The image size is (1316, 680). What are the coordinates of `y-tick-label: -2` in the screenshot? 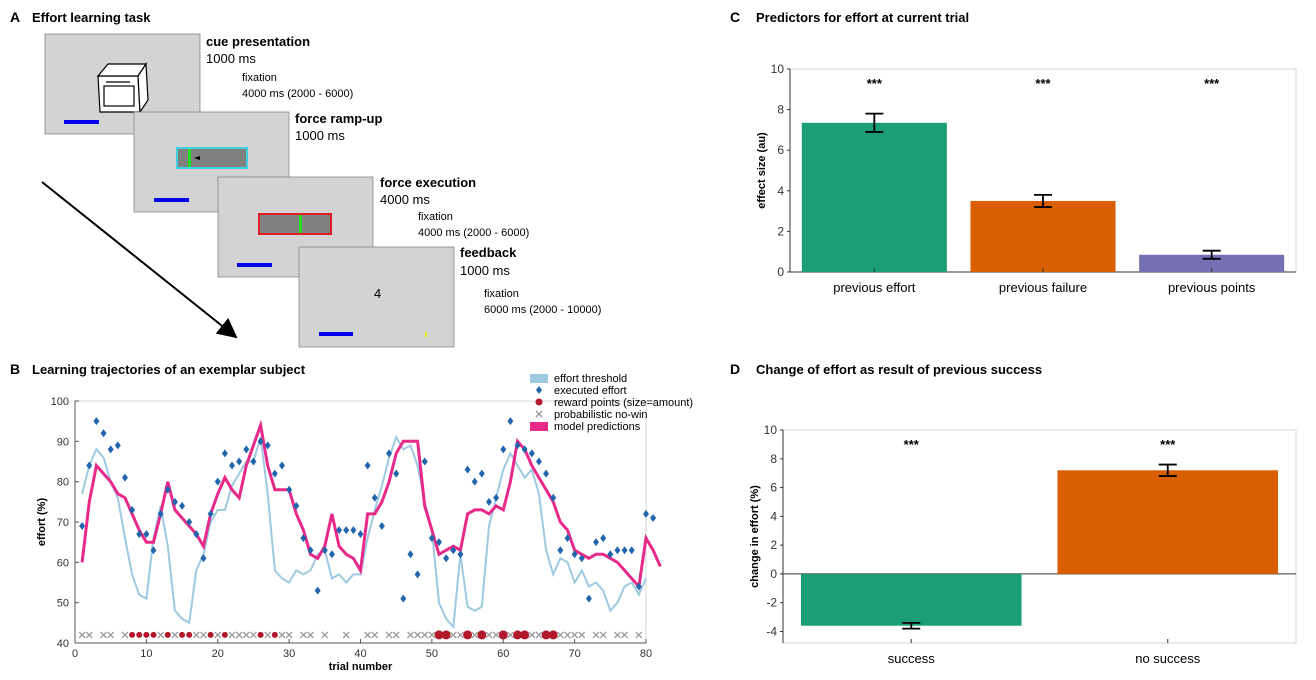 It's located at (771, 603).